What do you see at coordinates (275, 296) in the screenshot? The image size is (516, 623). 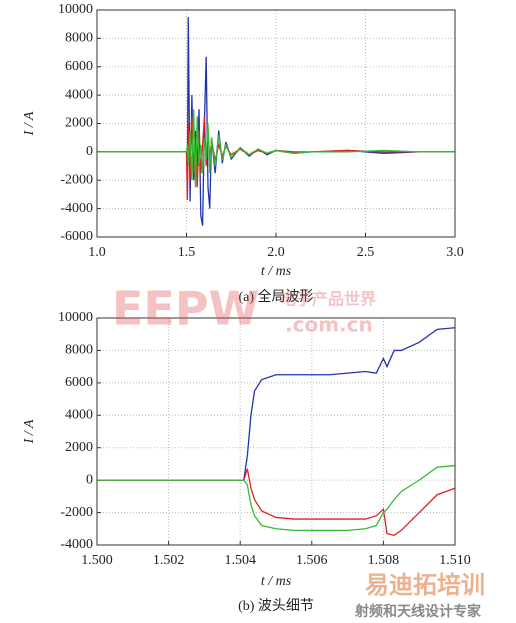 I see `caption: (a) 全局波形` at bounding box center [275, 296].